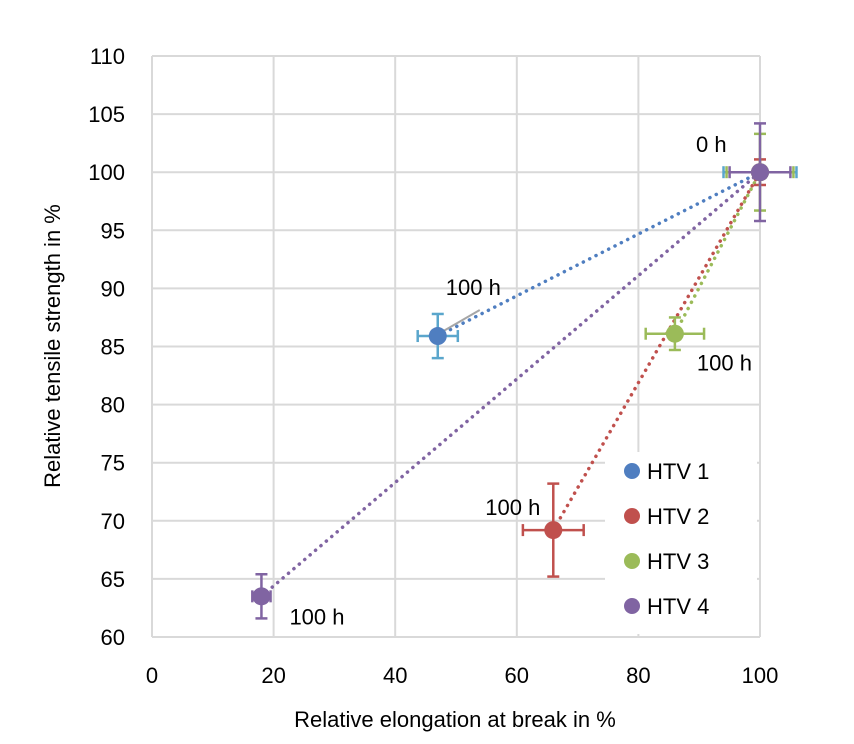 The width and height of the screenshot is (854, 744). I want to click on annotation-leader, so click(461, 321).